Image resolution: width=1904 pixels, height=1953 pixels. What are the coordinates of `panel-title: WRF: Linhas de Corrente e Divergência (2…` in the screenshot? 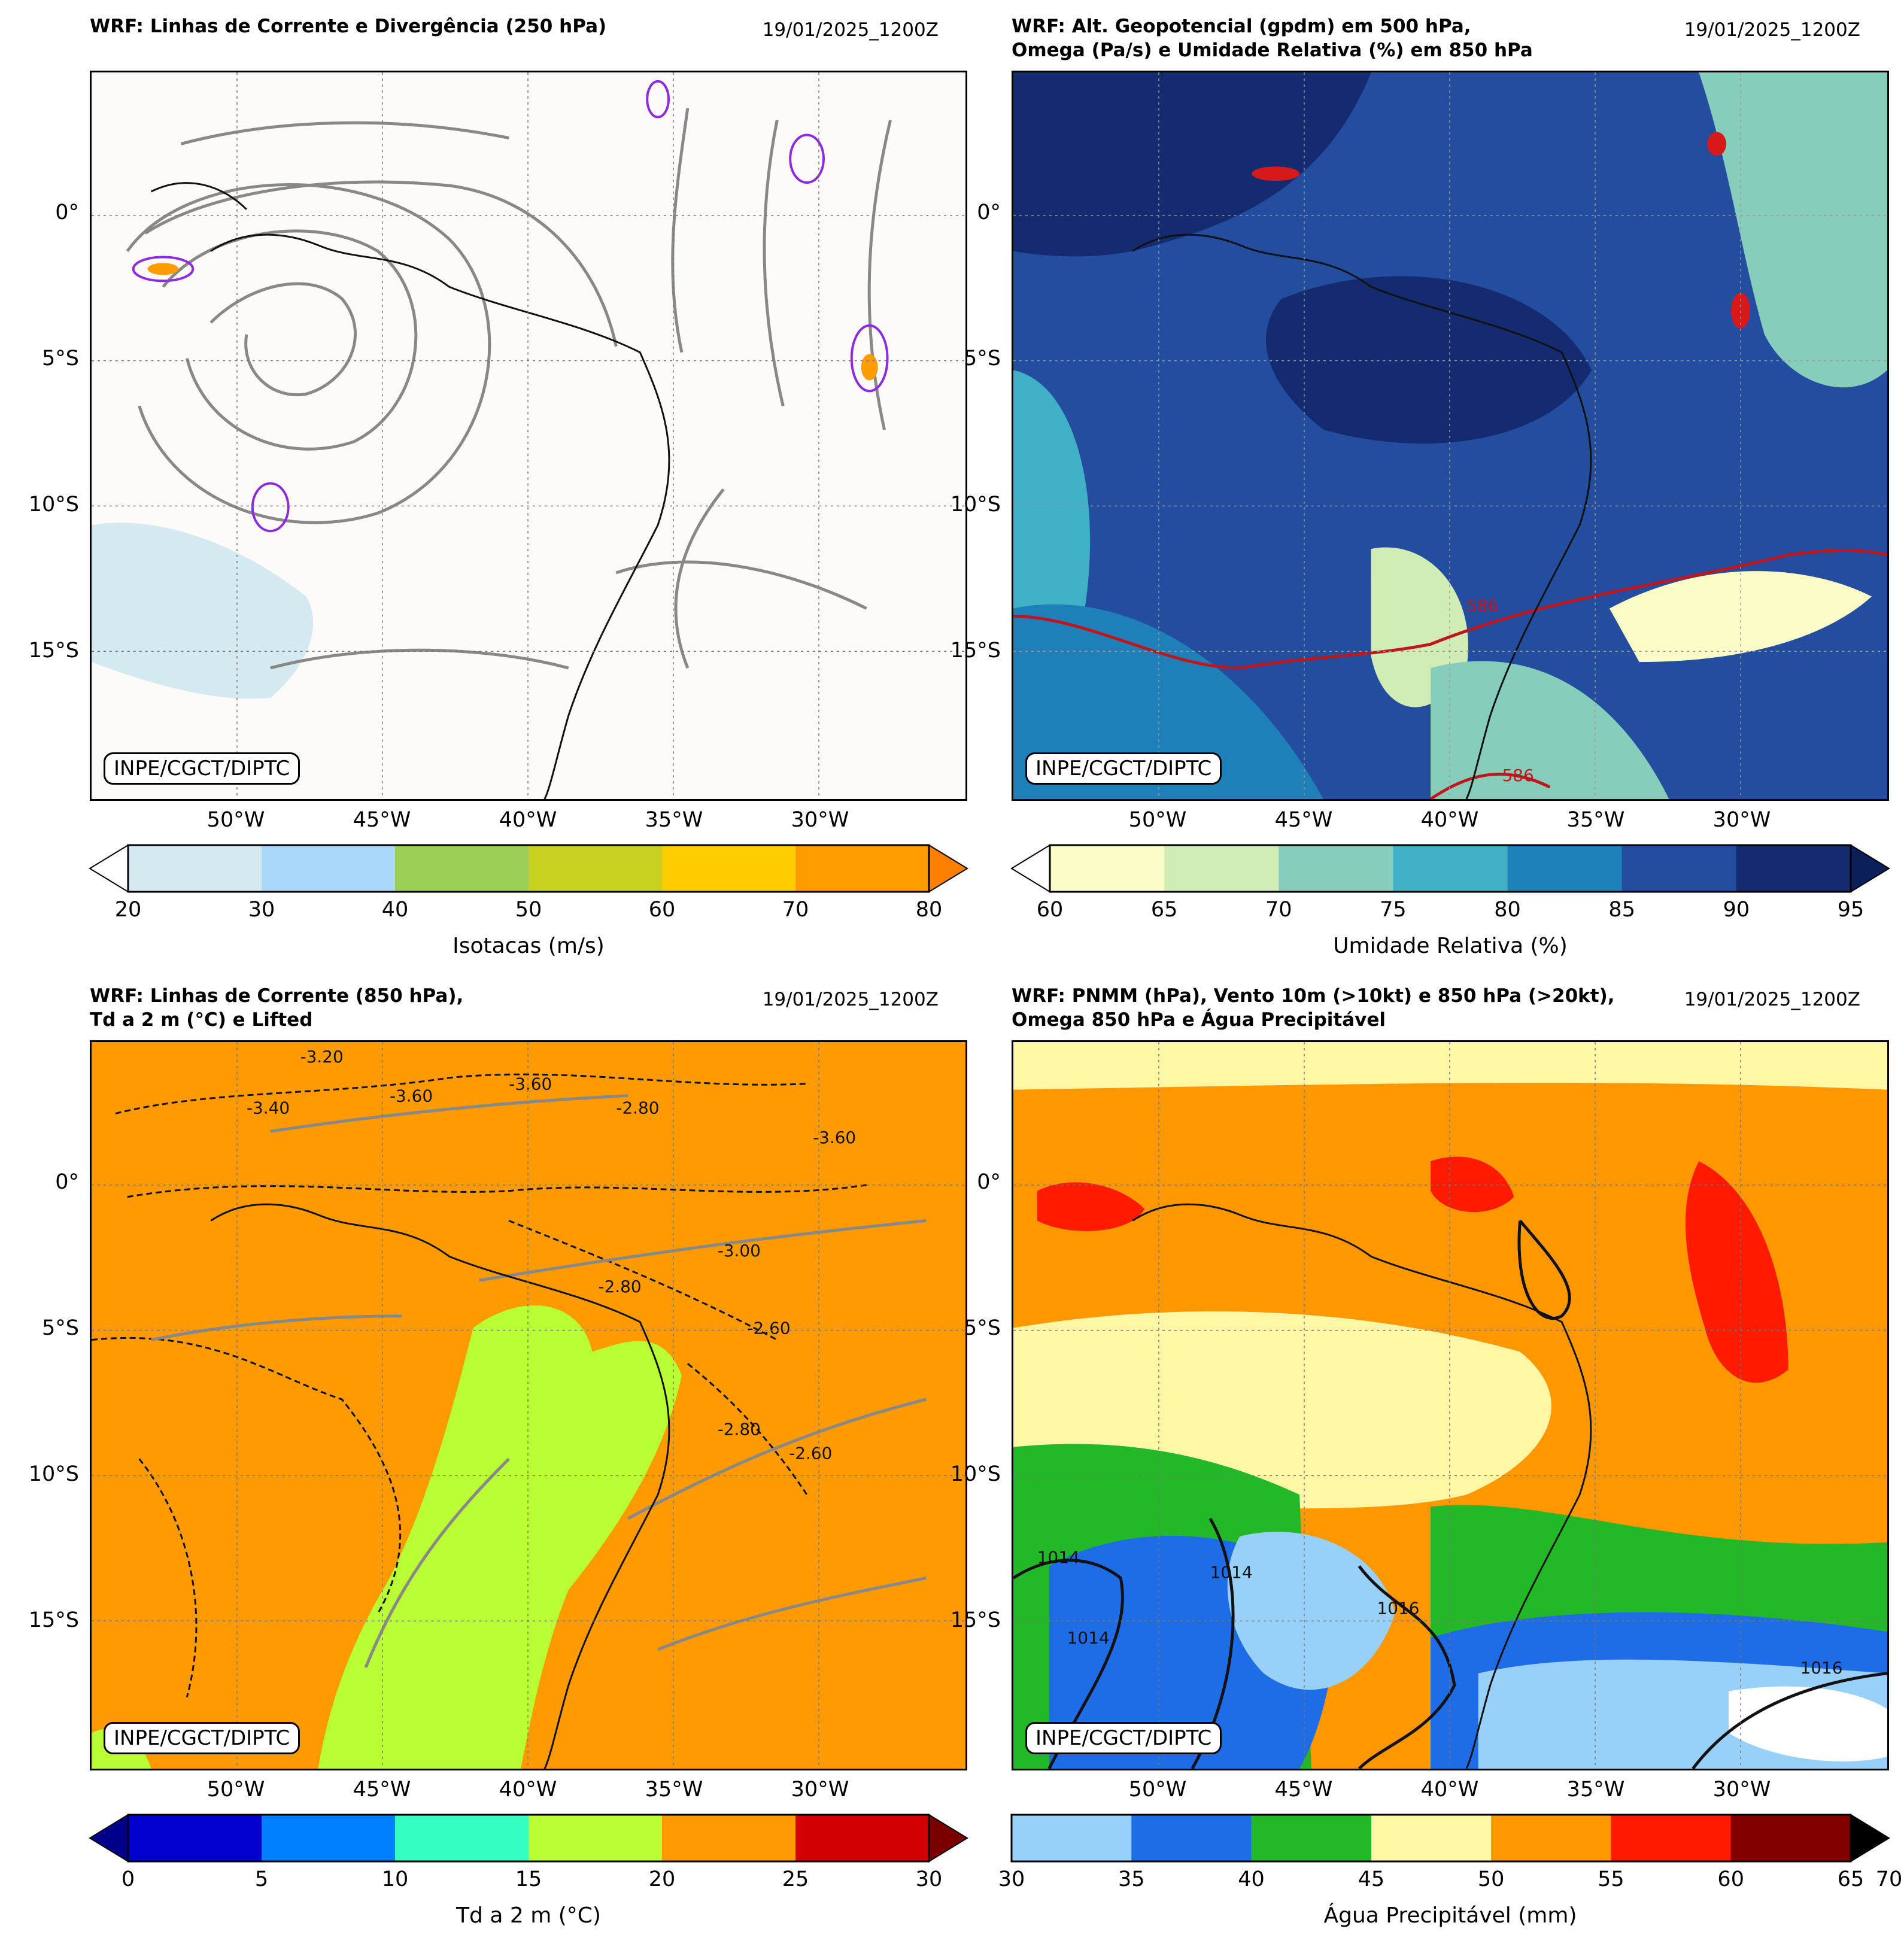 It's located at (348, 27).